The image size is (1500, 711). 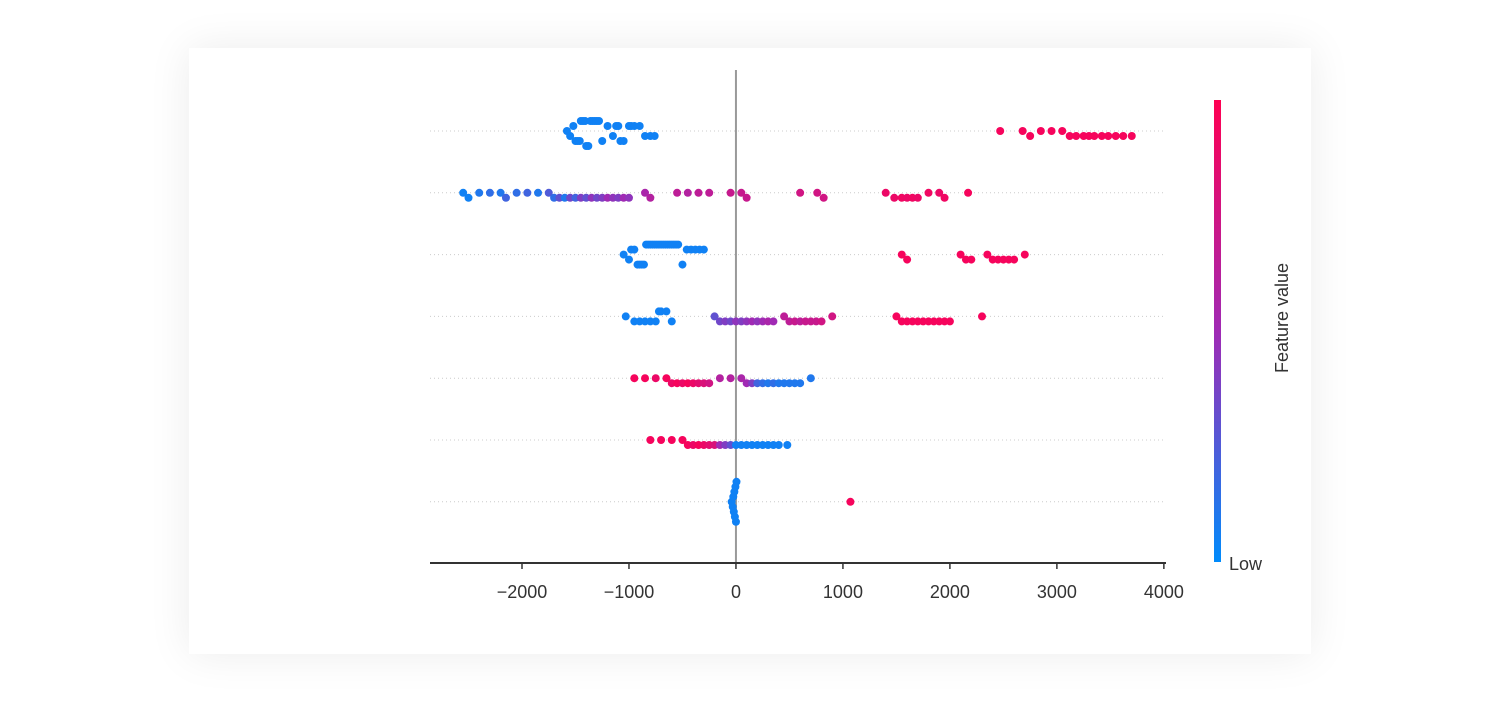 I want to click on x-tick-label: −1000, so click(x=629, y=592).